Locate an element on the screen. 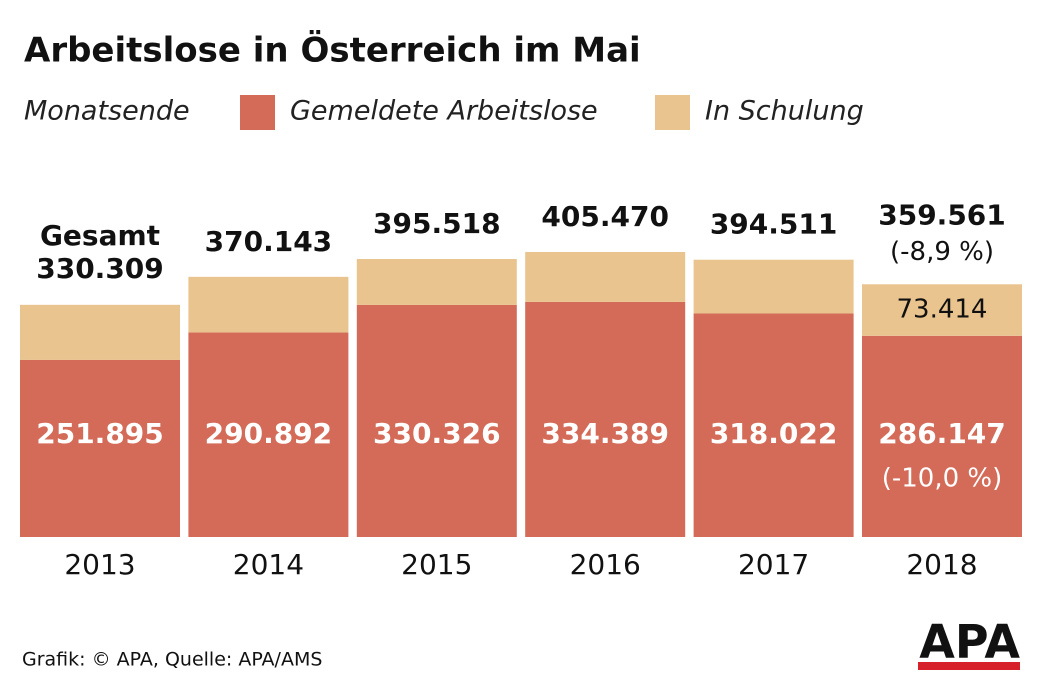 The image size is (1040, 686). x-tick-label: 2014 is located at coordinates (268, 564).